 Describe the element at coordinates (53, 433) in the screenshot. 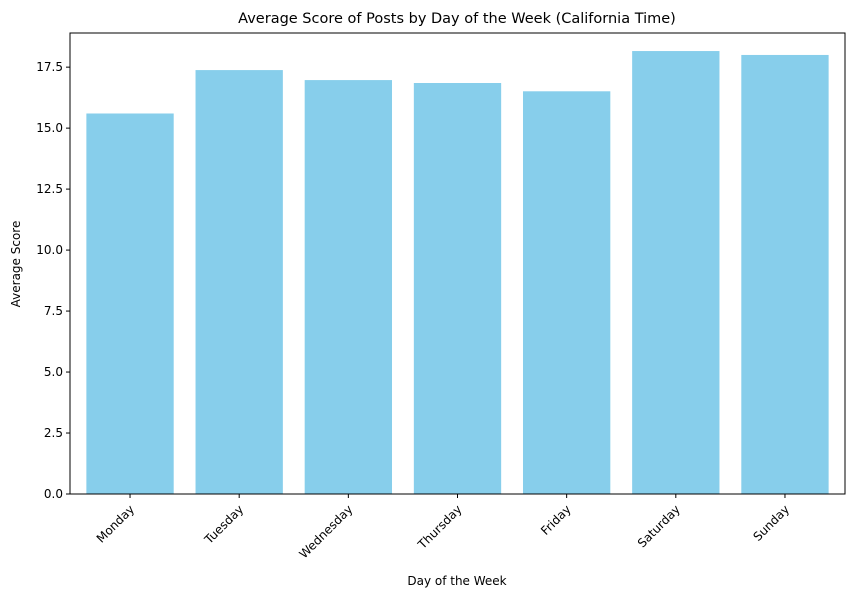

I see `y-tick-label: 2.5` at that location.